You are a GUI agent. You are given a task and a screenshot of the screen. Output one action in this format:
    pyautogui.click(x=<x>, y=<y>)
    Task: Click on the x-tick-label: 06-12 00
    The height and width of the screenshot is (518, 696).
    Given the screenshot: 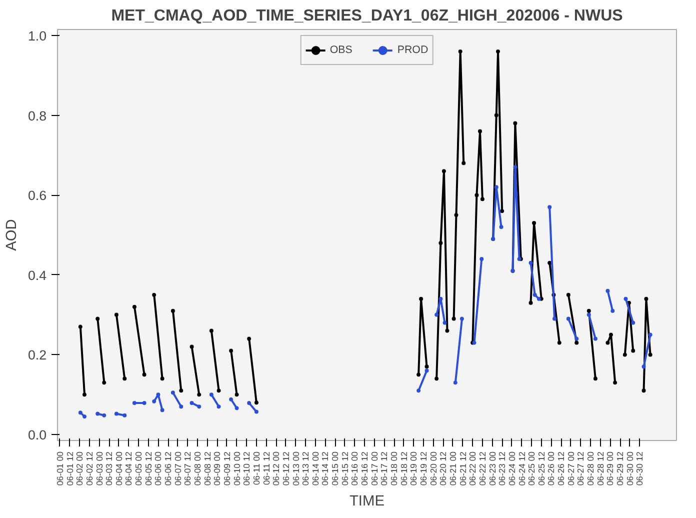 What is the action you would take?
    pyautogui.click(x=276, y=468)
    